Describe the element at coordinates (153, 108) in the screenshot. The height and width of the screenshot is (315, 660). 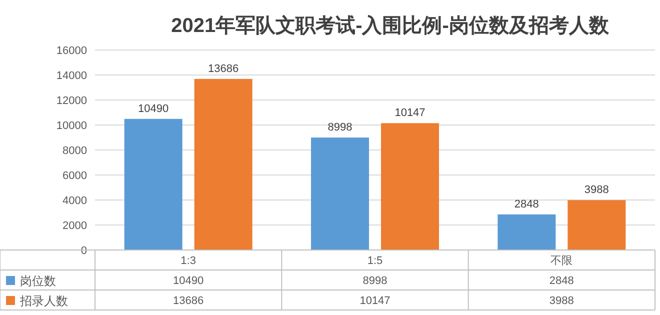
I see `value-label: 10490` at that location.